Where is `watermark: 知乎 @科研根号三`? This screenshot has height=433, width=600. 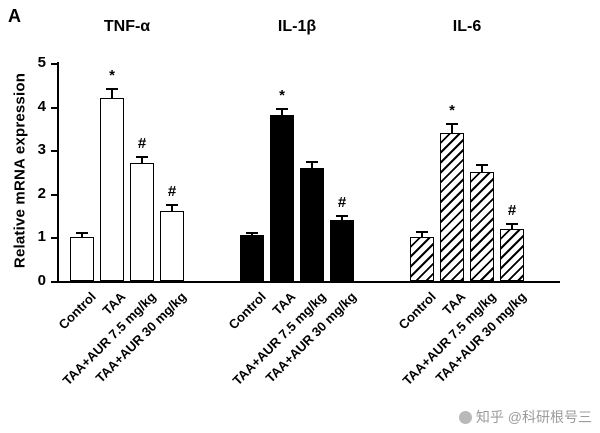
watermark: 知乎 @科研根号三 is located at coordinates (525, 417).